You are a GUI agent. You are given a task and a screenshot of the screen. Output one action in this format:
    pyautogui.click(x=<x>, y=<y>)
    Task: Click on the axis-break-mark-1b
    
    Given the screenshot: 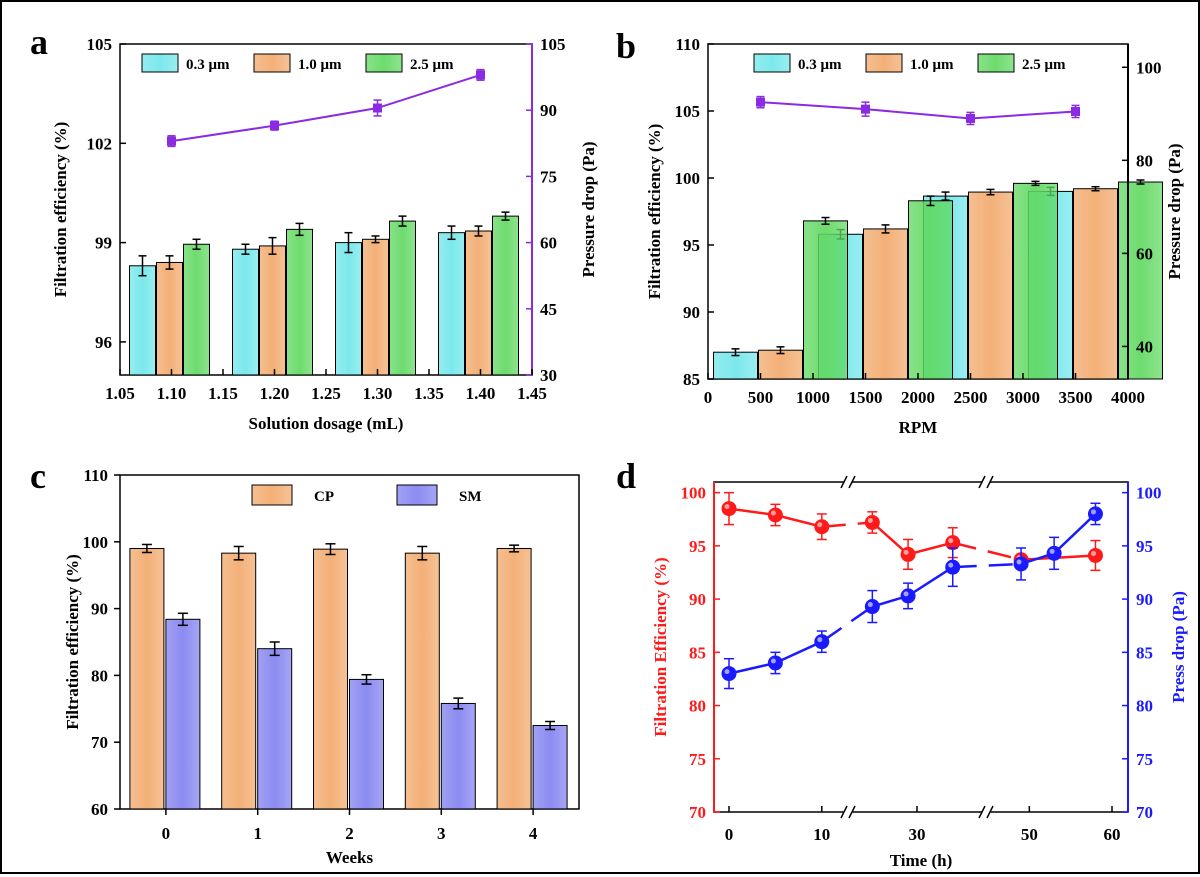 What is the action you would take?
    pyautogui.click(x=852, y=812)
    